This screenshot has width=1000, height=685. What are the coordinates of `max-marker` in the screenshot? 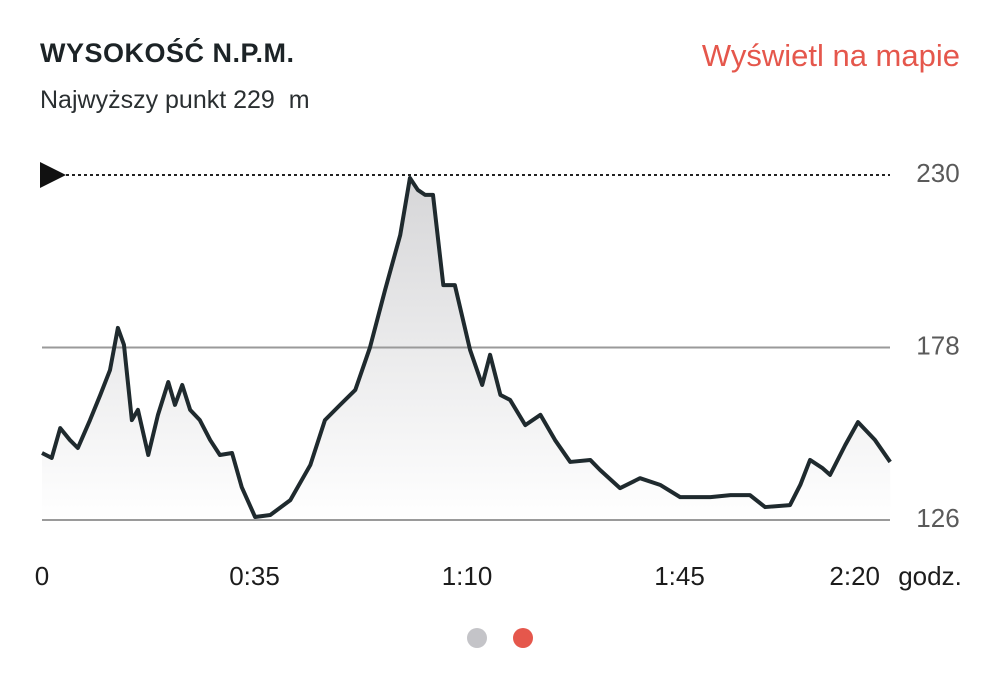 It's located at (53, 175).